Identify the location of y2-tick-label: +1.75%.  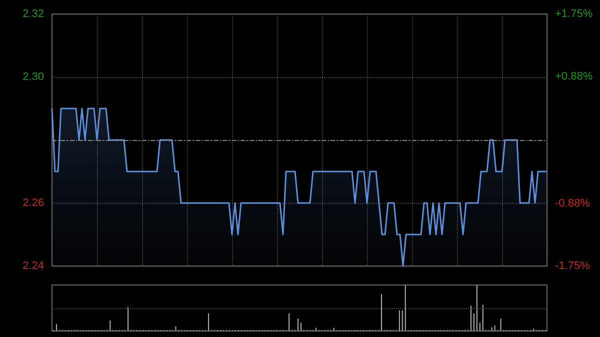
(574, 14).